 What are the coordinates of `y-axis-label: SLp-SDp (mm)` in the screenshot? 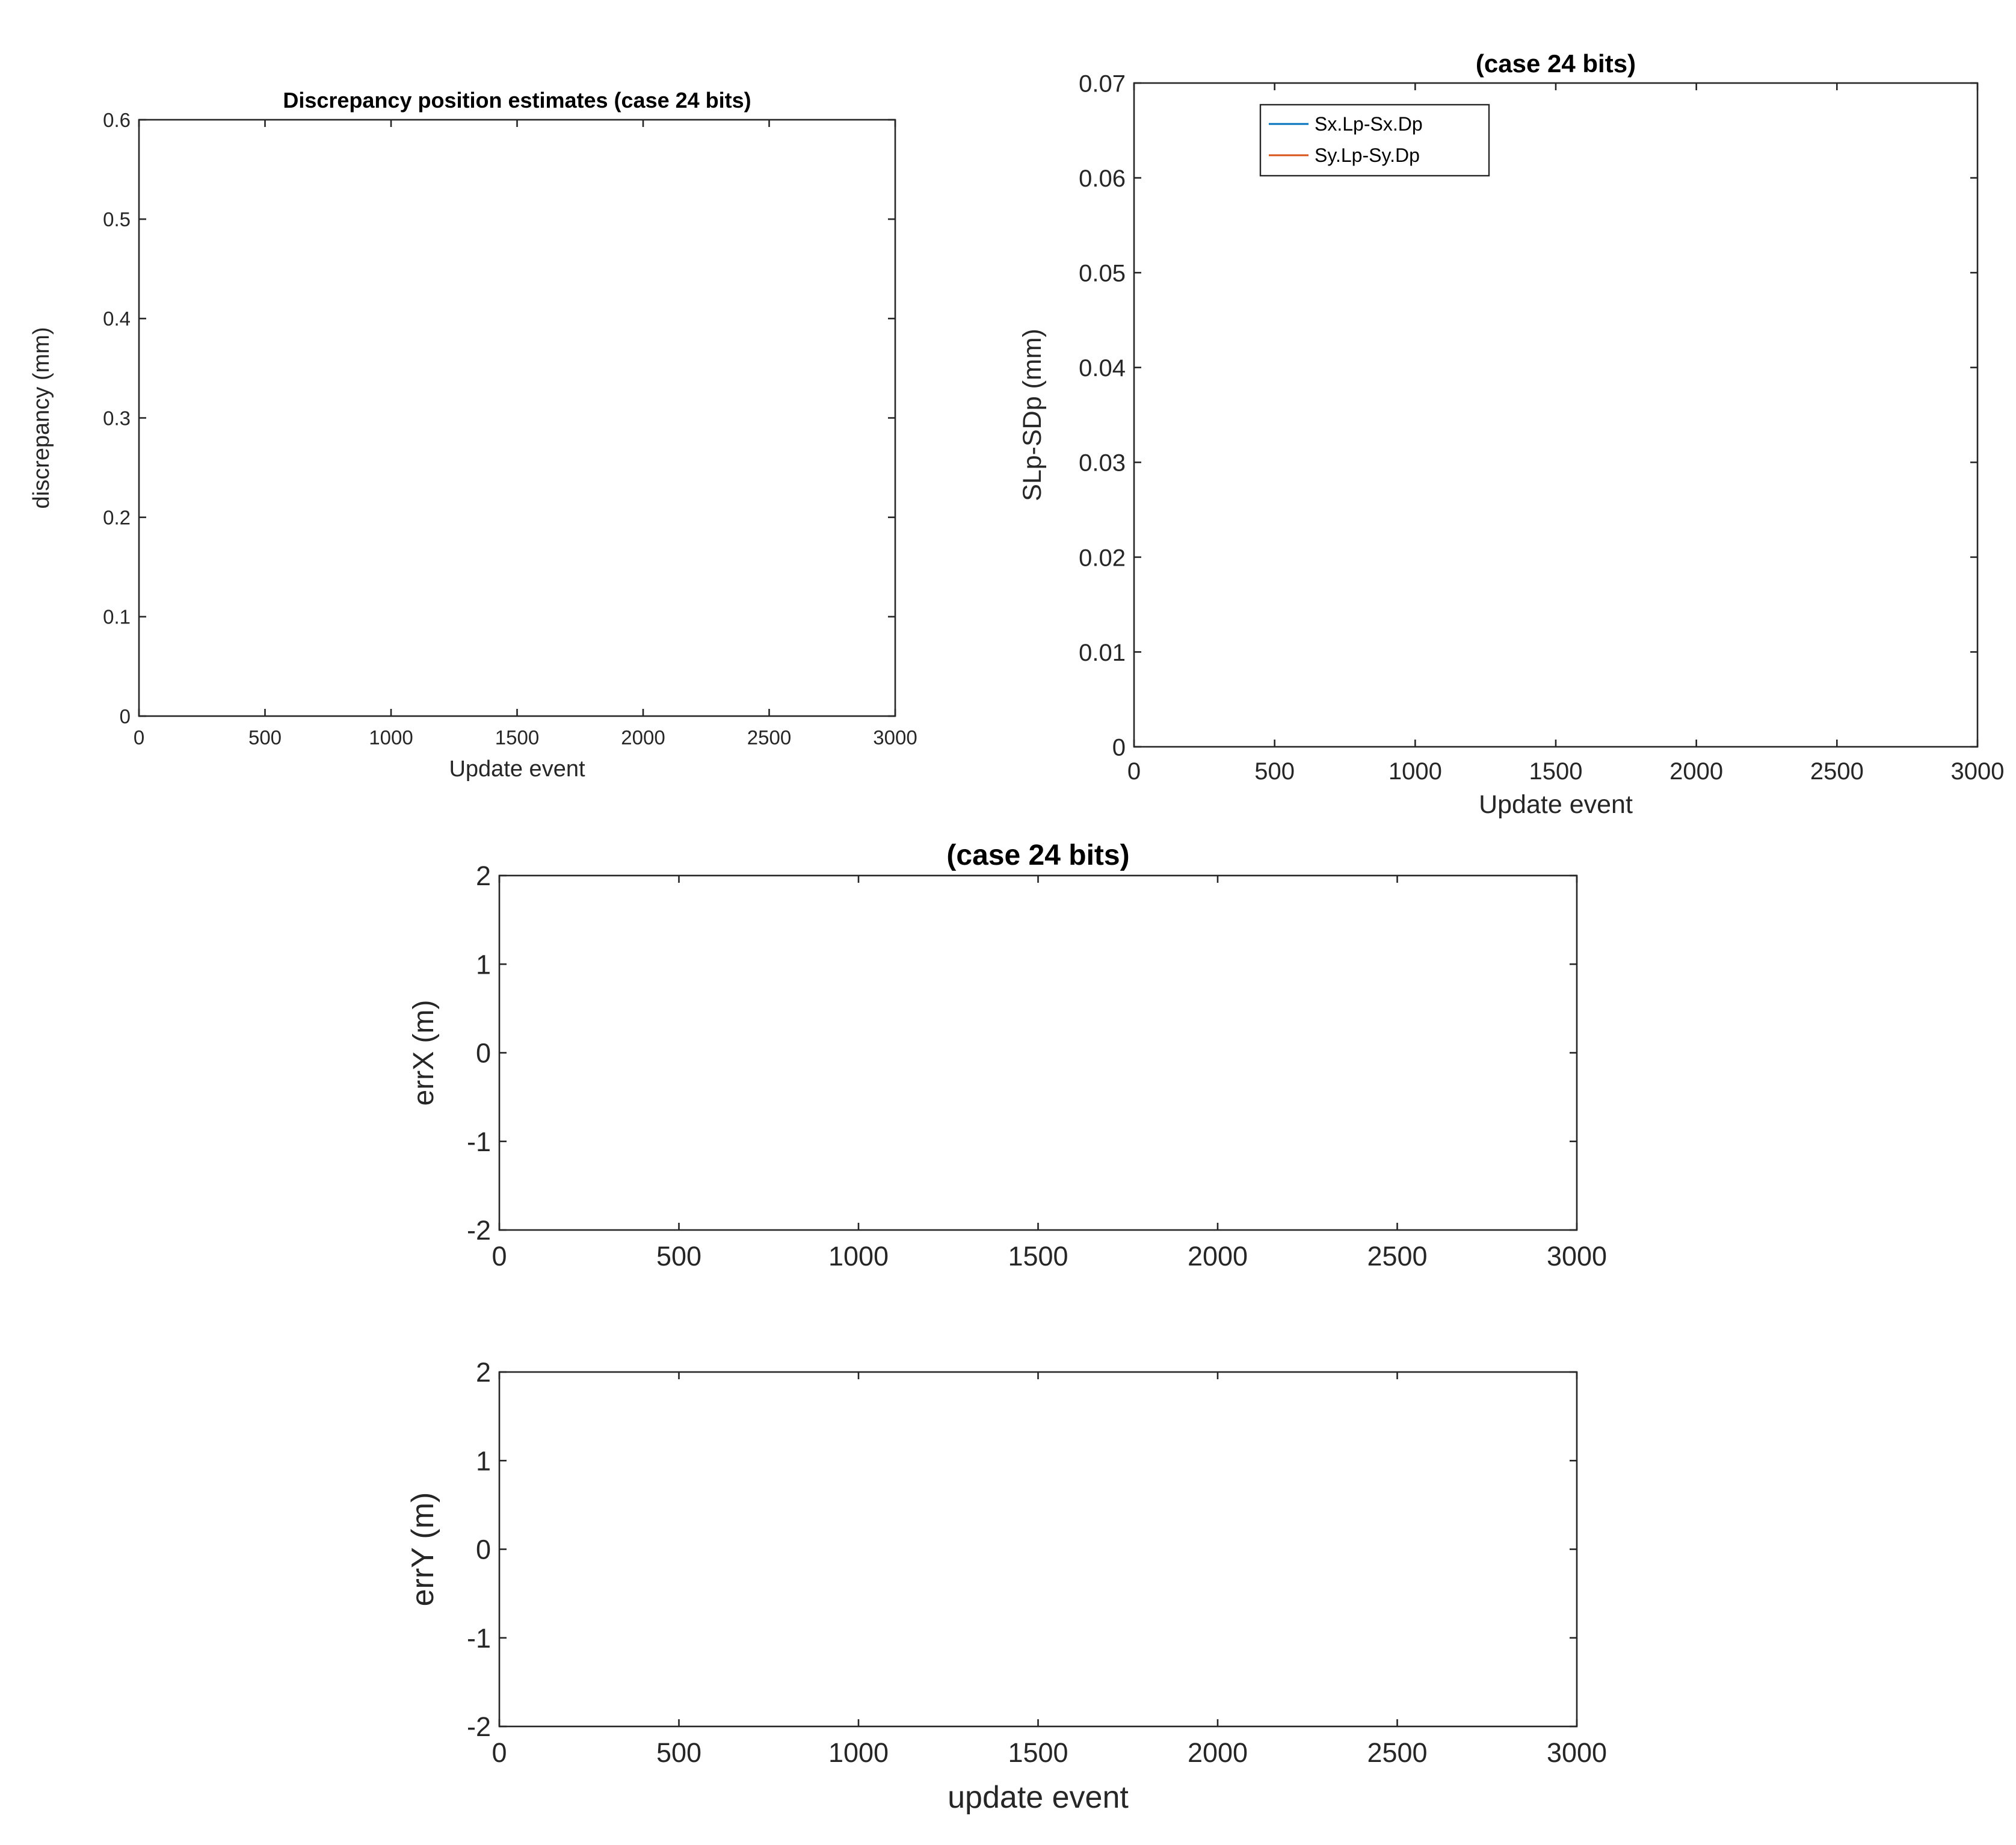 It's located at (1032, 415).